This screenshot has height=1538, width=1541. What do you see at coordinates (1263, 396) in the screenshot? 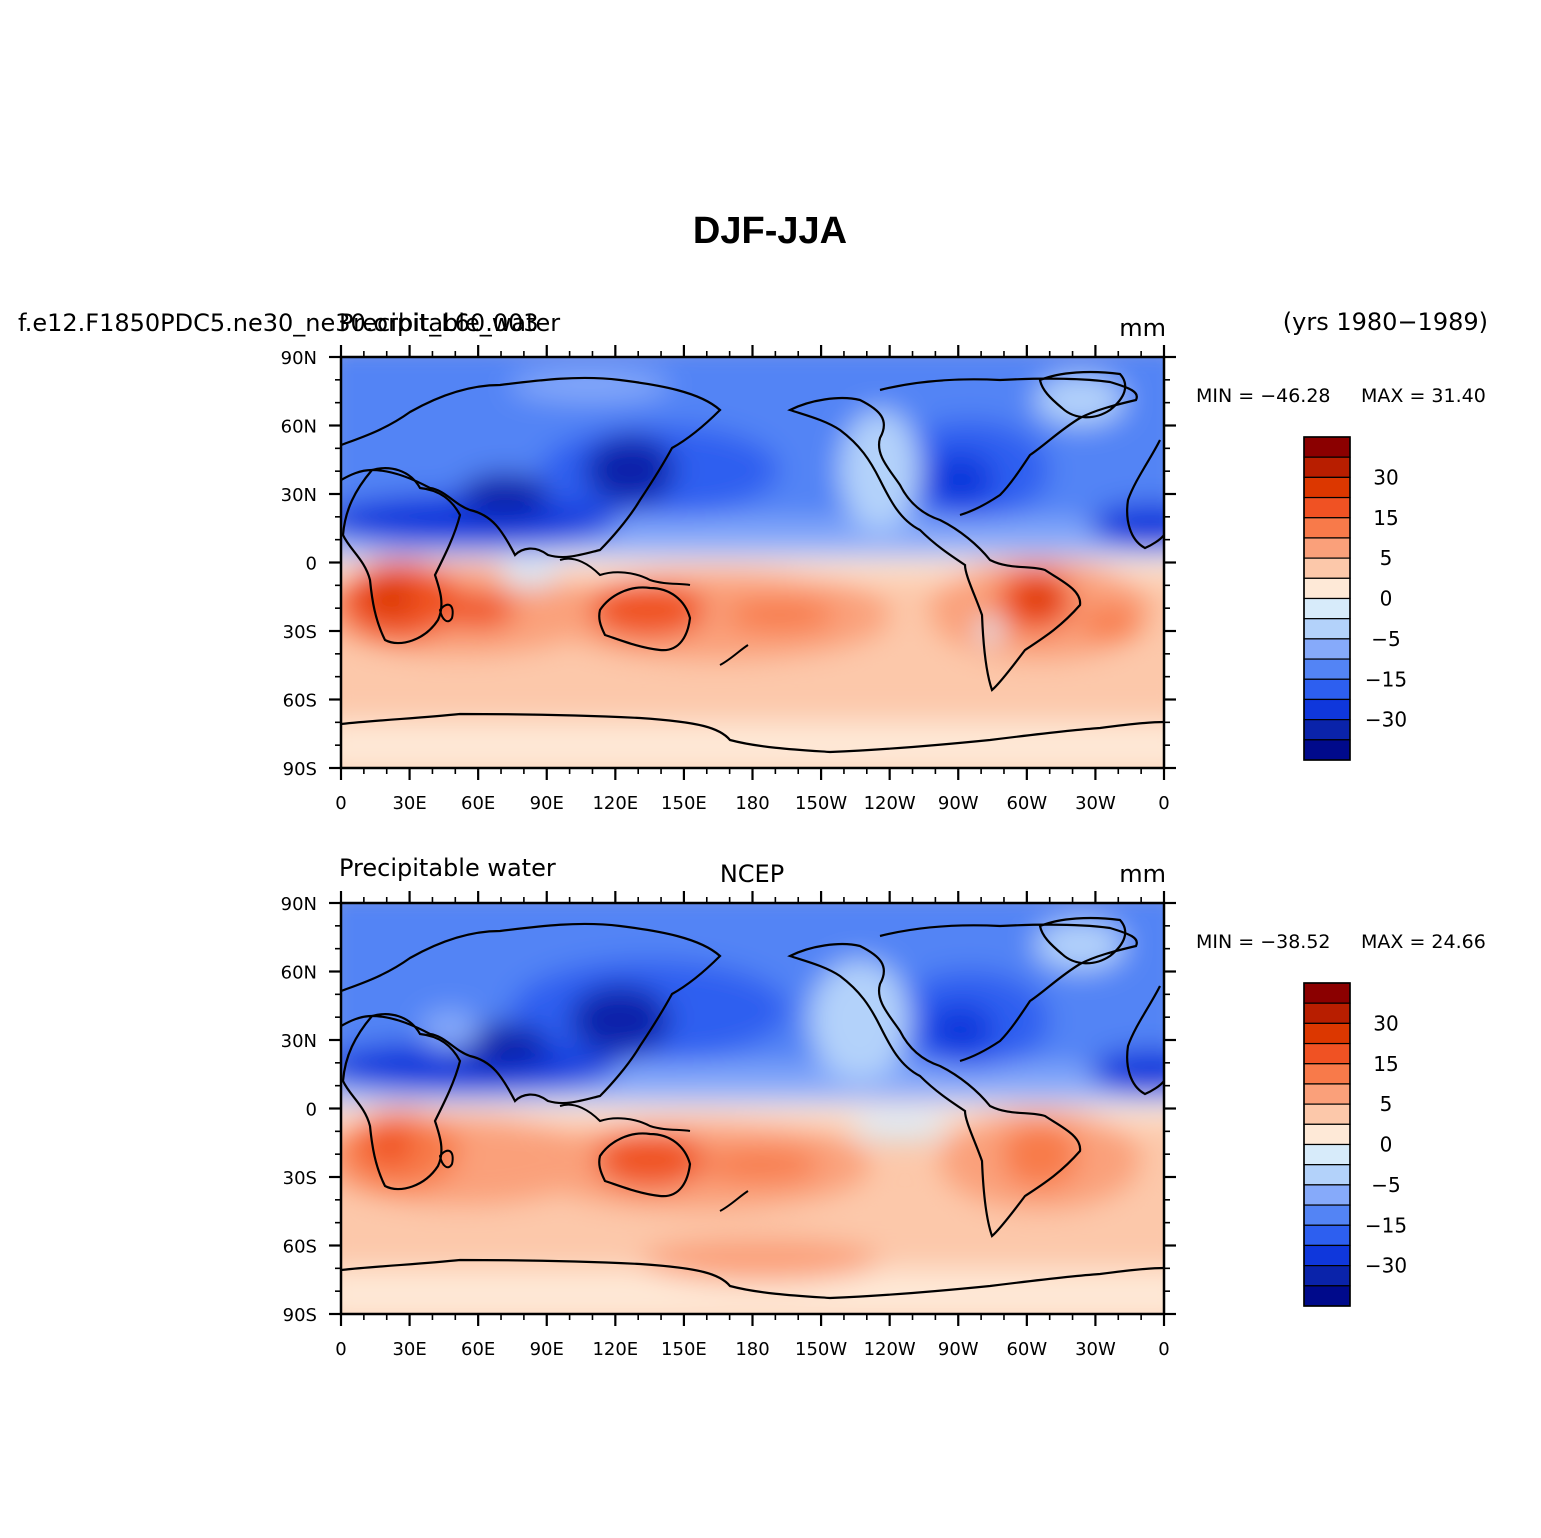
I see `panel-model-min-label: MIN = −46.28` at bounding box center [1263, 396].